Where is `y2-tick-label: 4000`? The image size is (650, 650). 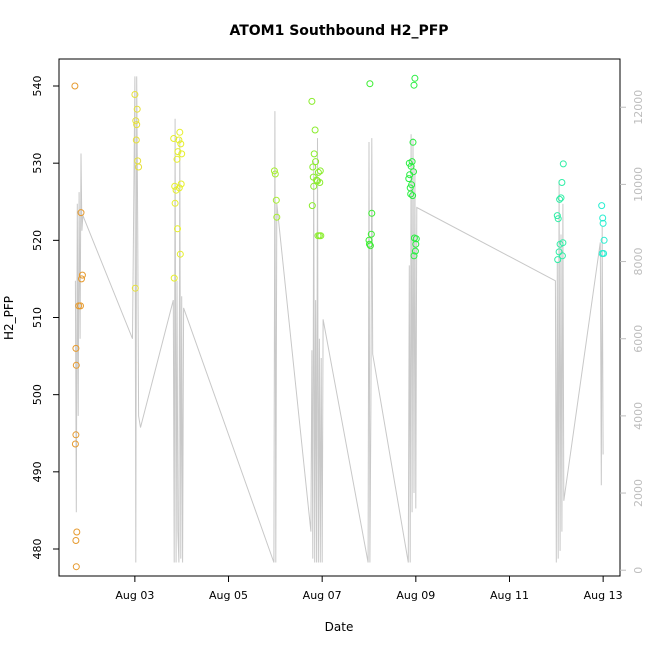
y2-tick-label: 4000 is located at coordinates (638, 416).